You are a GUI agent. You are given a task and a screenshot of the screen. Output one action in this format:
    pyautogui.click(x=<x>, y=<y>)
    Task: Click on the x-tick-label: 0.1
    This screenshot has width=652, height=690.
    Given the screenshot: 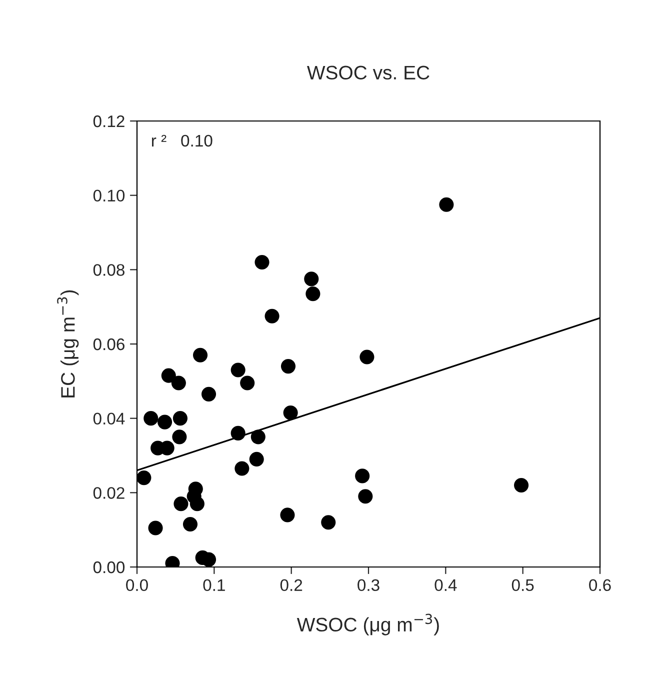 What is the action you would take?
    pyautogui.click(x=214, y=585)
    